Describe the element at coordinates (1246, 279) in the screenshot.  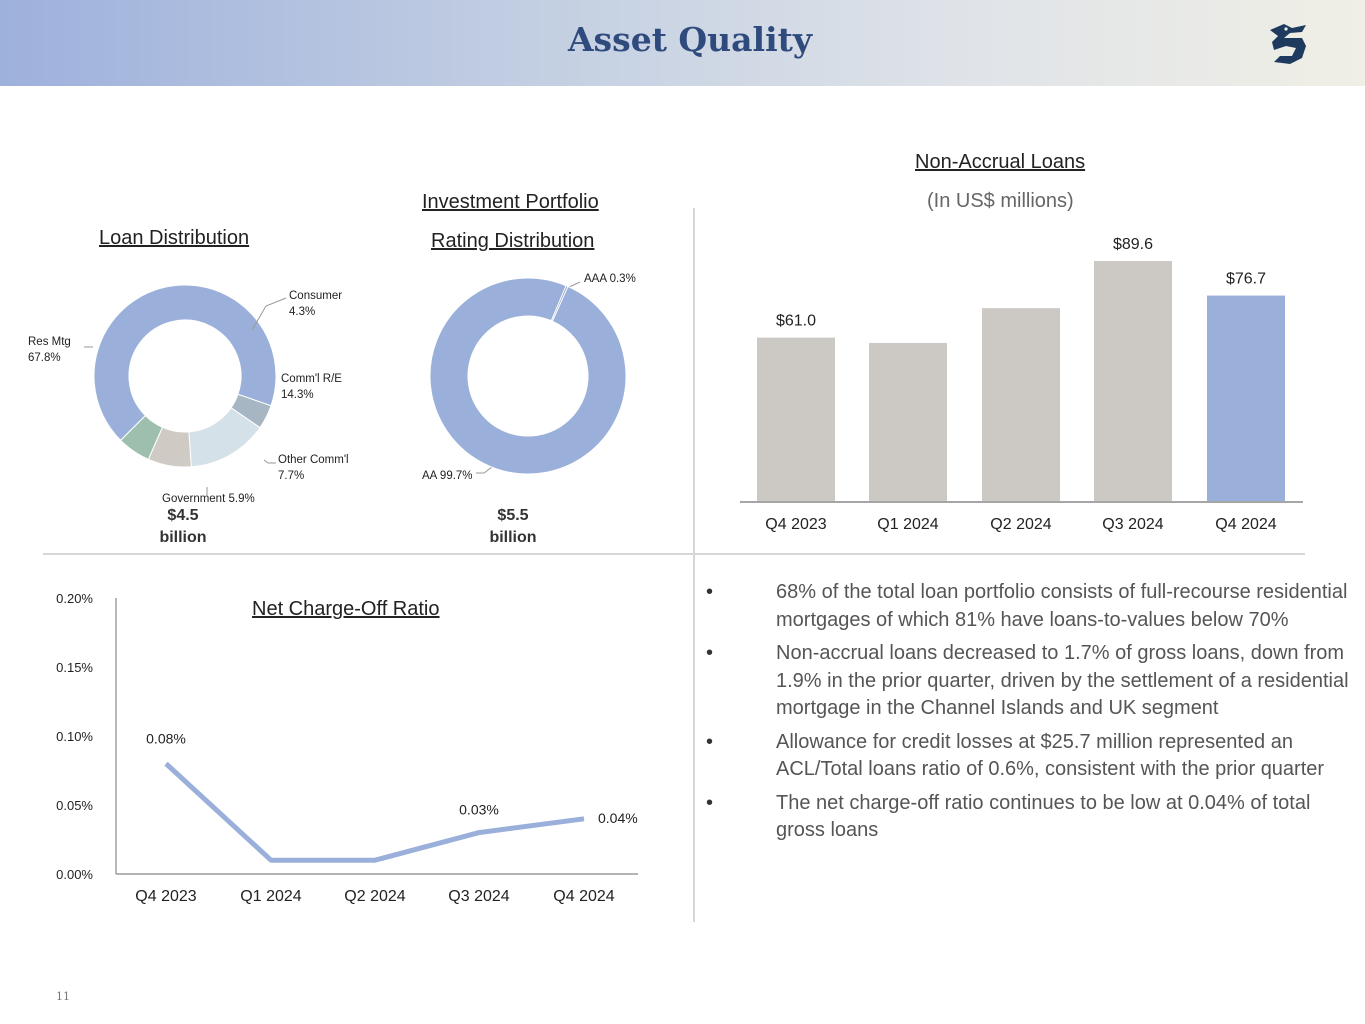
I see `bar-value-label: $76.7` at that location.